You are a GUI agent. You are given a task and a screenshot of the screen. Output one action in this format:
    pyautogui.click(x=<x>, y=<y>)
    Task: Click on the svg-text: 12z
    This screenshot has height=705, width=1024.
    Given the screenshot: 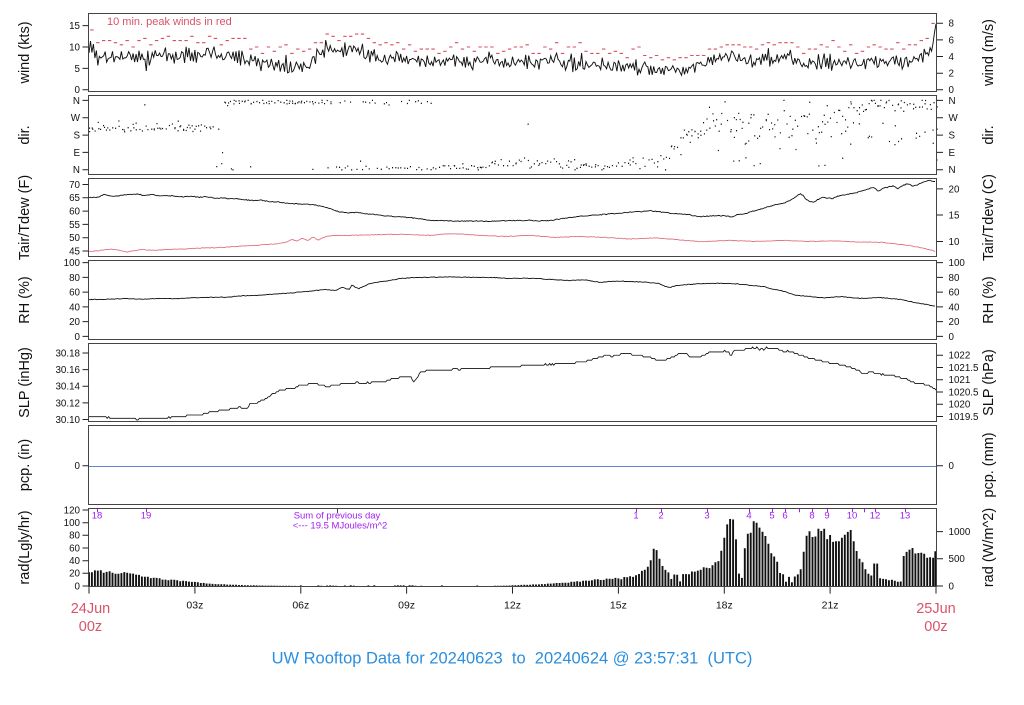 What is the action you would take?
    pyautogui.click(x=512, y=606)
    